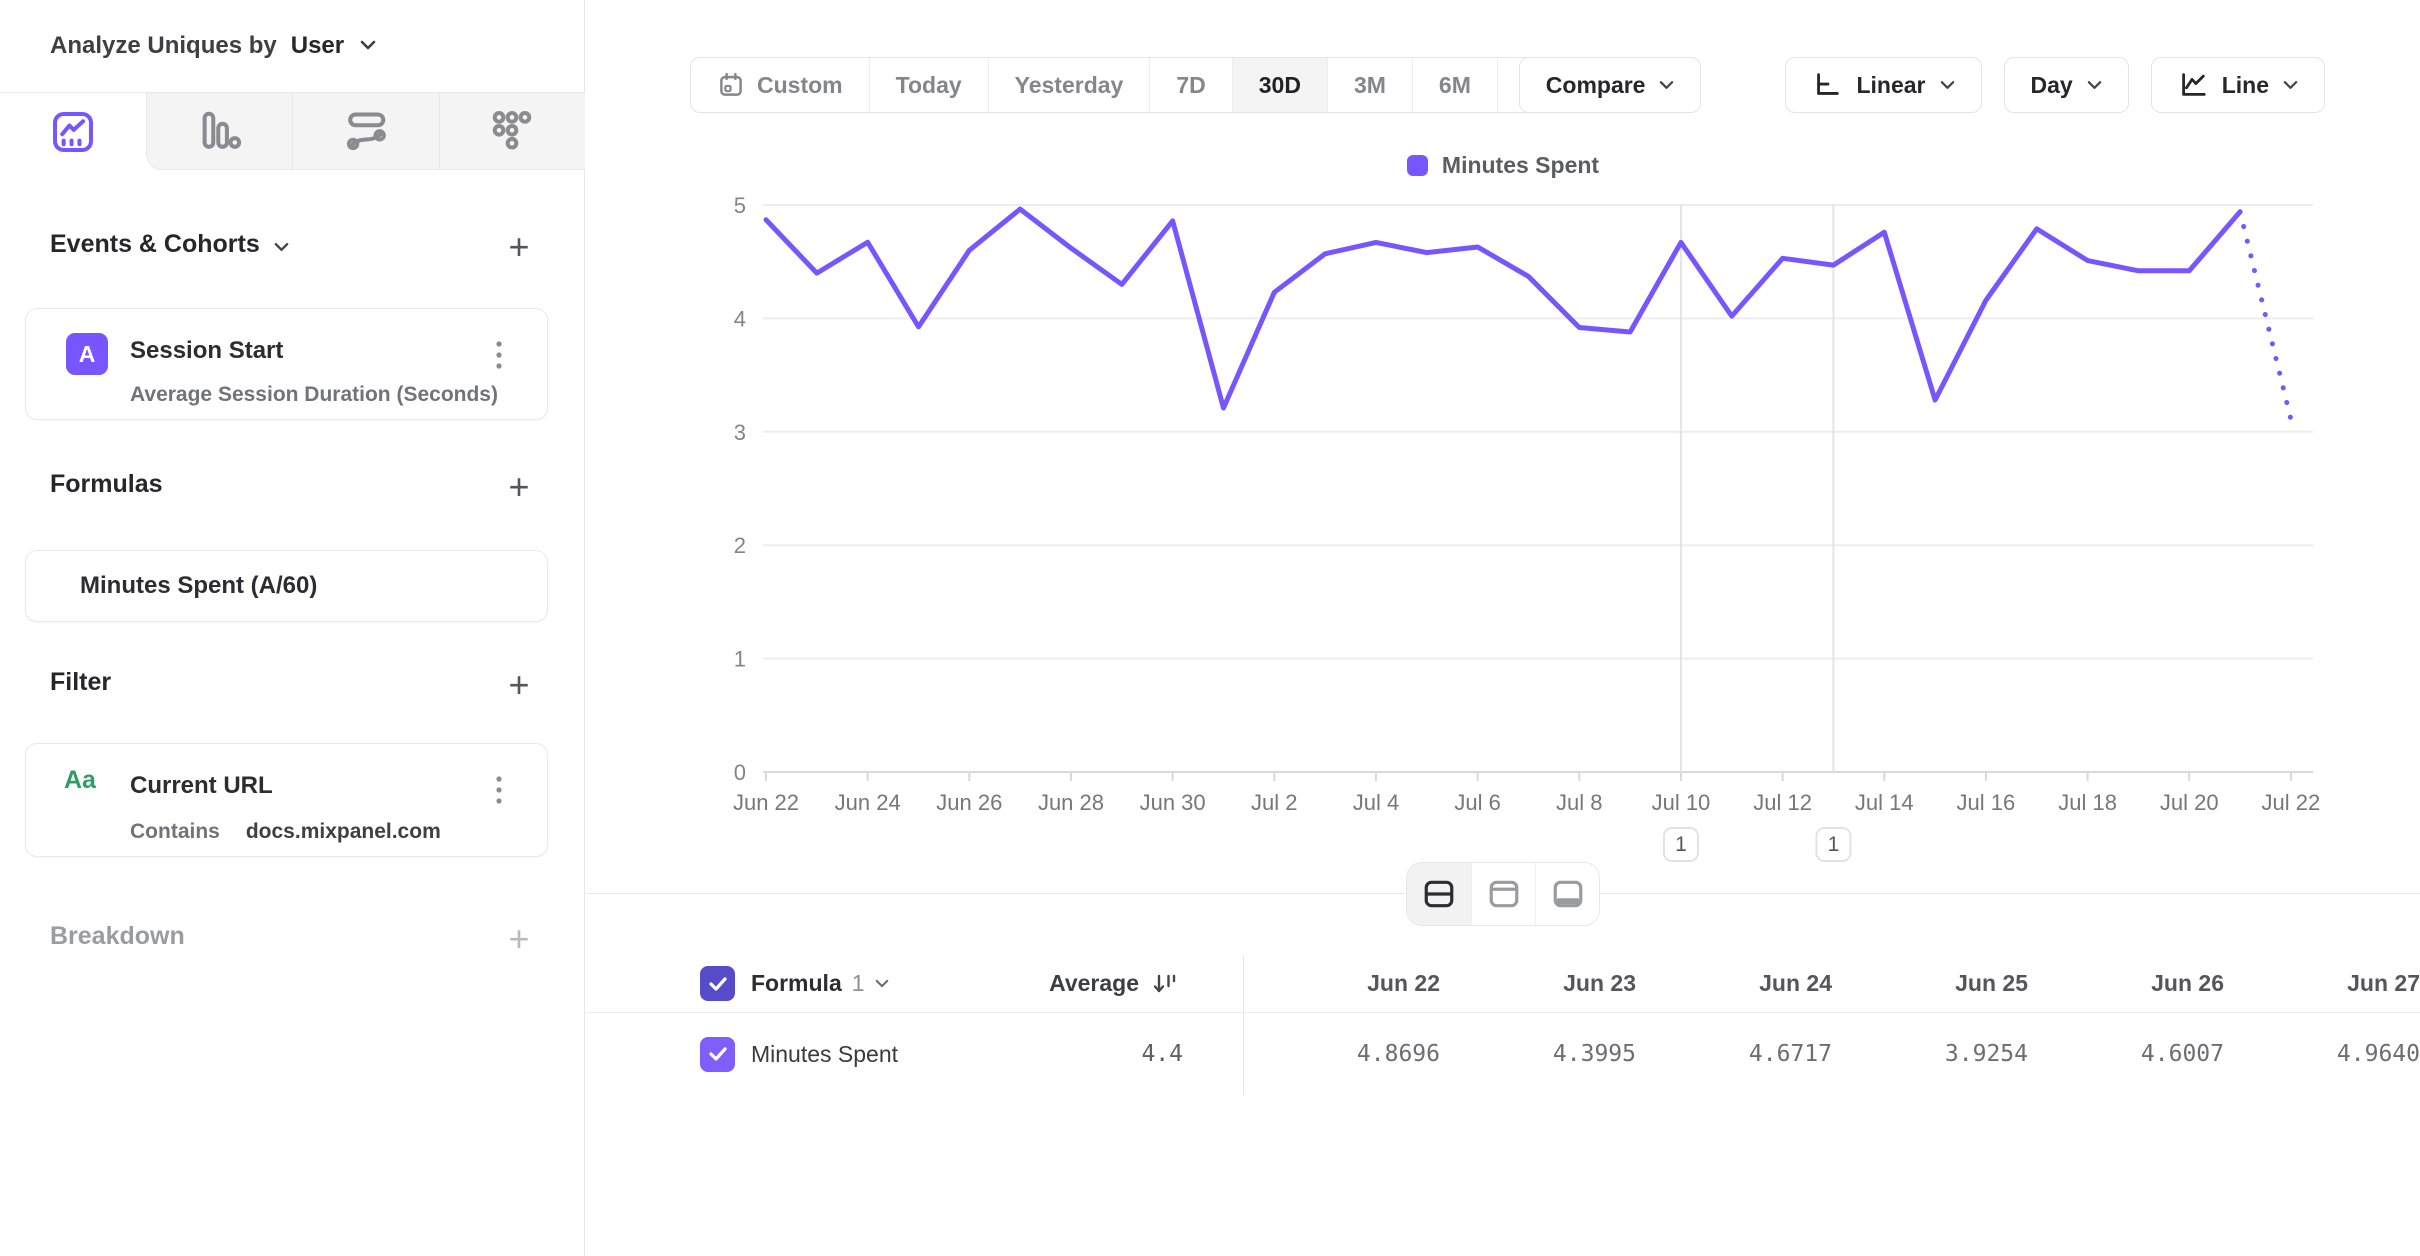 The width and height of the screenshot is (2420, 1256). What do you see at coordinates (1369, 85) in the screenshot?
I see `date-range-3m: 3M` at bounding box center [1369, 85].